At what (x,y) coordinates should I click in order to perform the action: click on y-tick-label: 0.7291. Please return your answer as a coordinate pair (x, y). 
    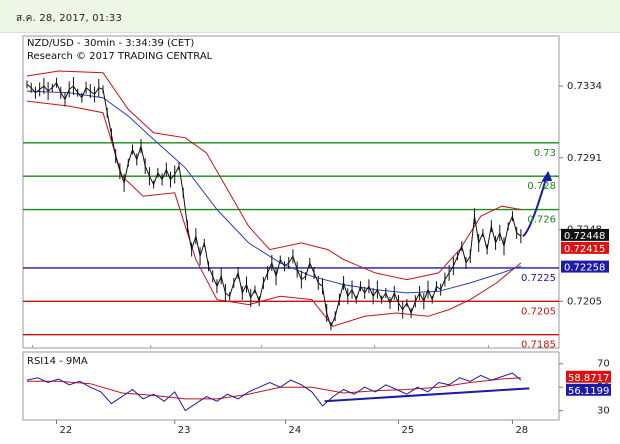
    Looking at the image, I should click on (584, 158).